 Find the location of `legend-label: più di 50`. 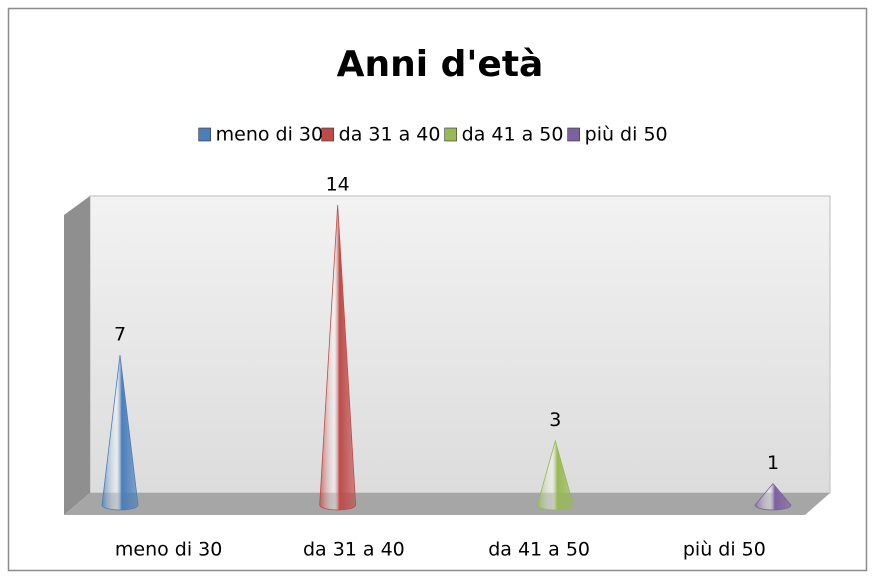

legend-label: più di 50 is located at coordinates (626, 135).